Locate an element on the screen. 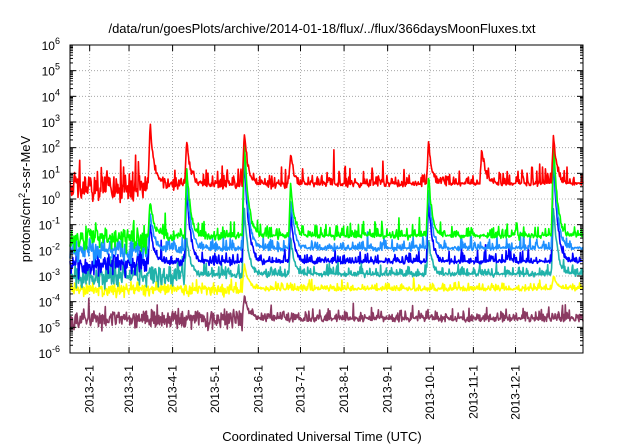 This screenshot has width=640, height=448. y-tick-label: 10⁻³ is located at coordinates (49, 275).